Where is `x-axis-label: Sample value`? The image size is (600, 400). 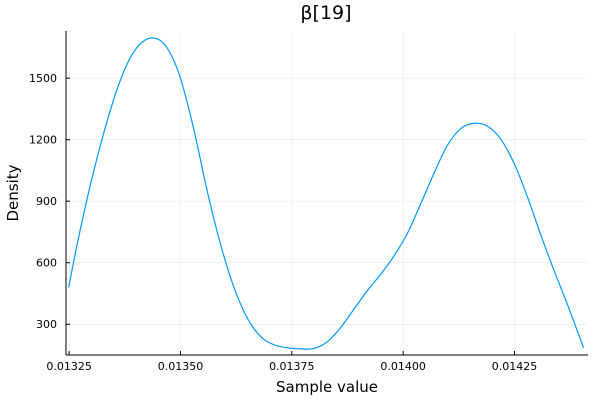 x-axis-label: Sample value is located at coordinates (327, 387).